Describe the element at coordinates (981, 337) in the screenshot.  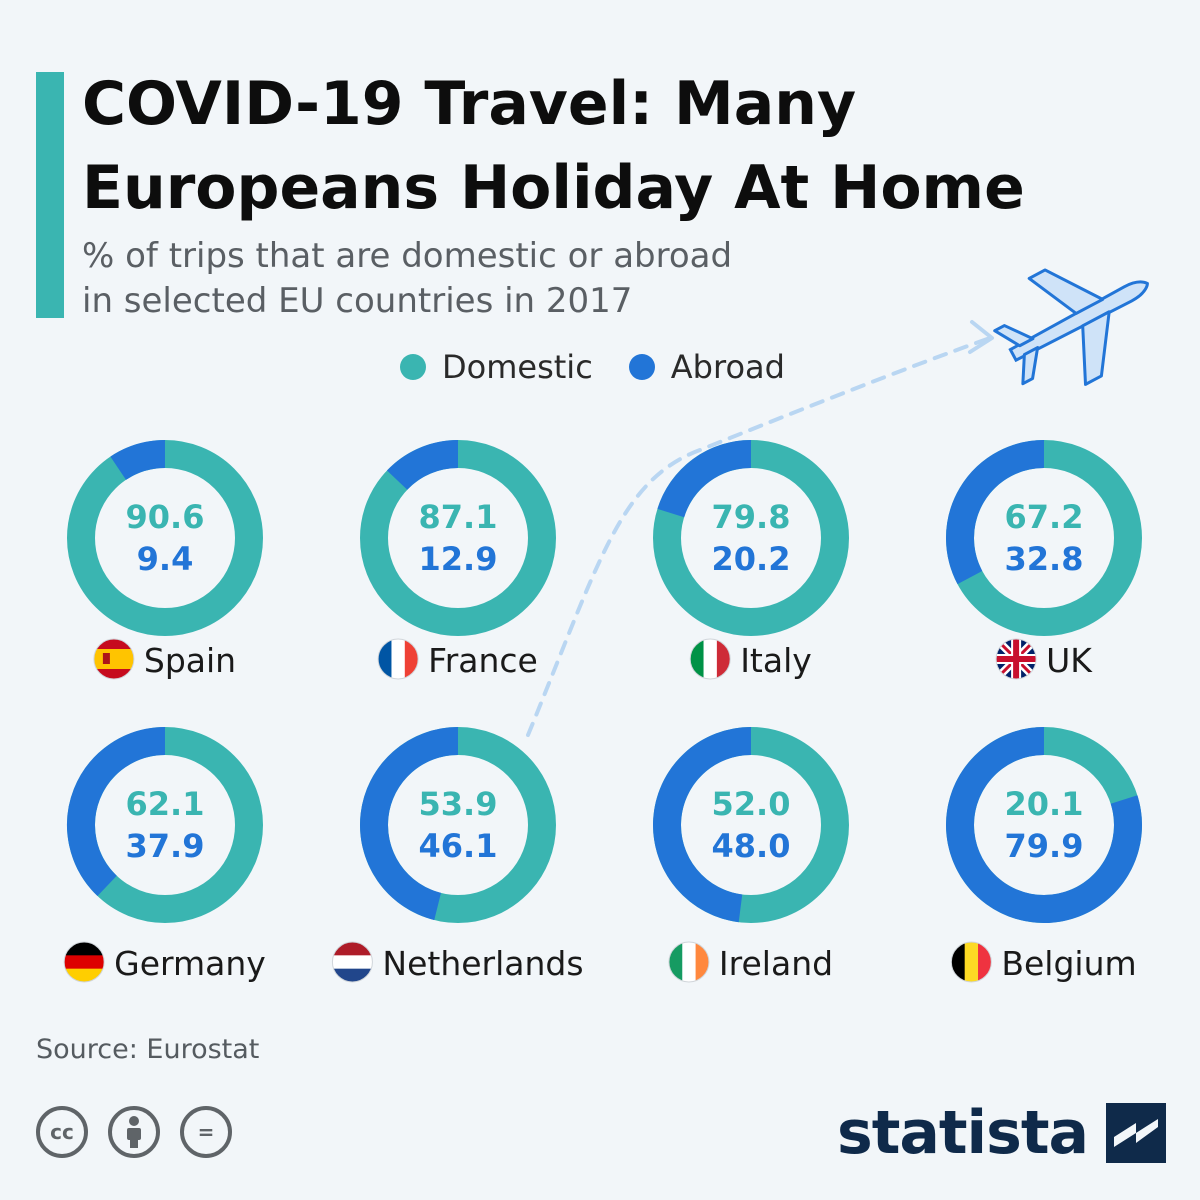
I see `flight-path-arrowhead` at that location.